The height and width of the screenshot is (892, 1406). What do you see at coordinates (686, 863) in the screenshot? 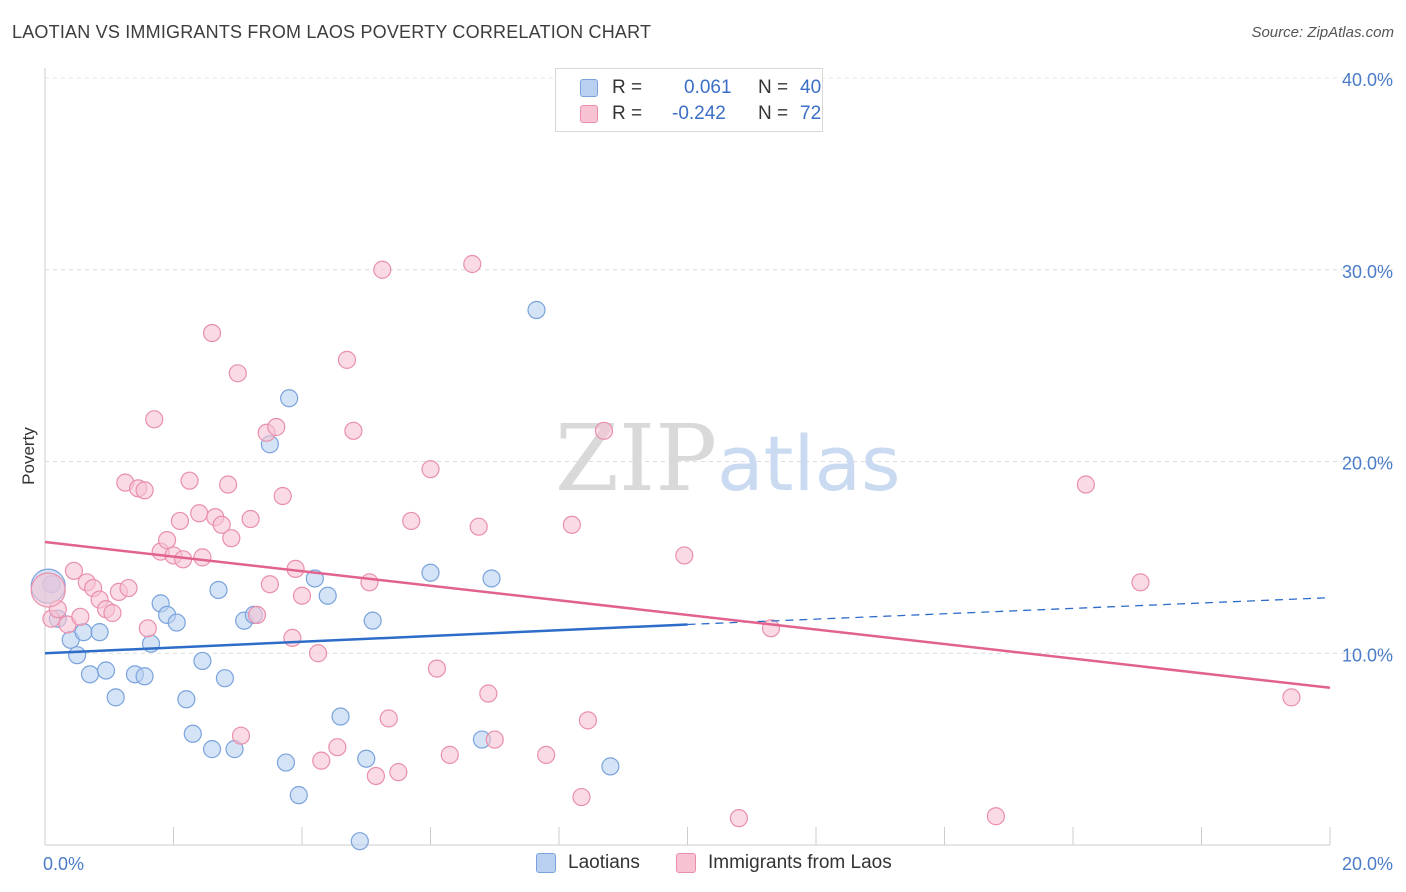
I see `immigrants-swatch` at bounding box center [686, 863].